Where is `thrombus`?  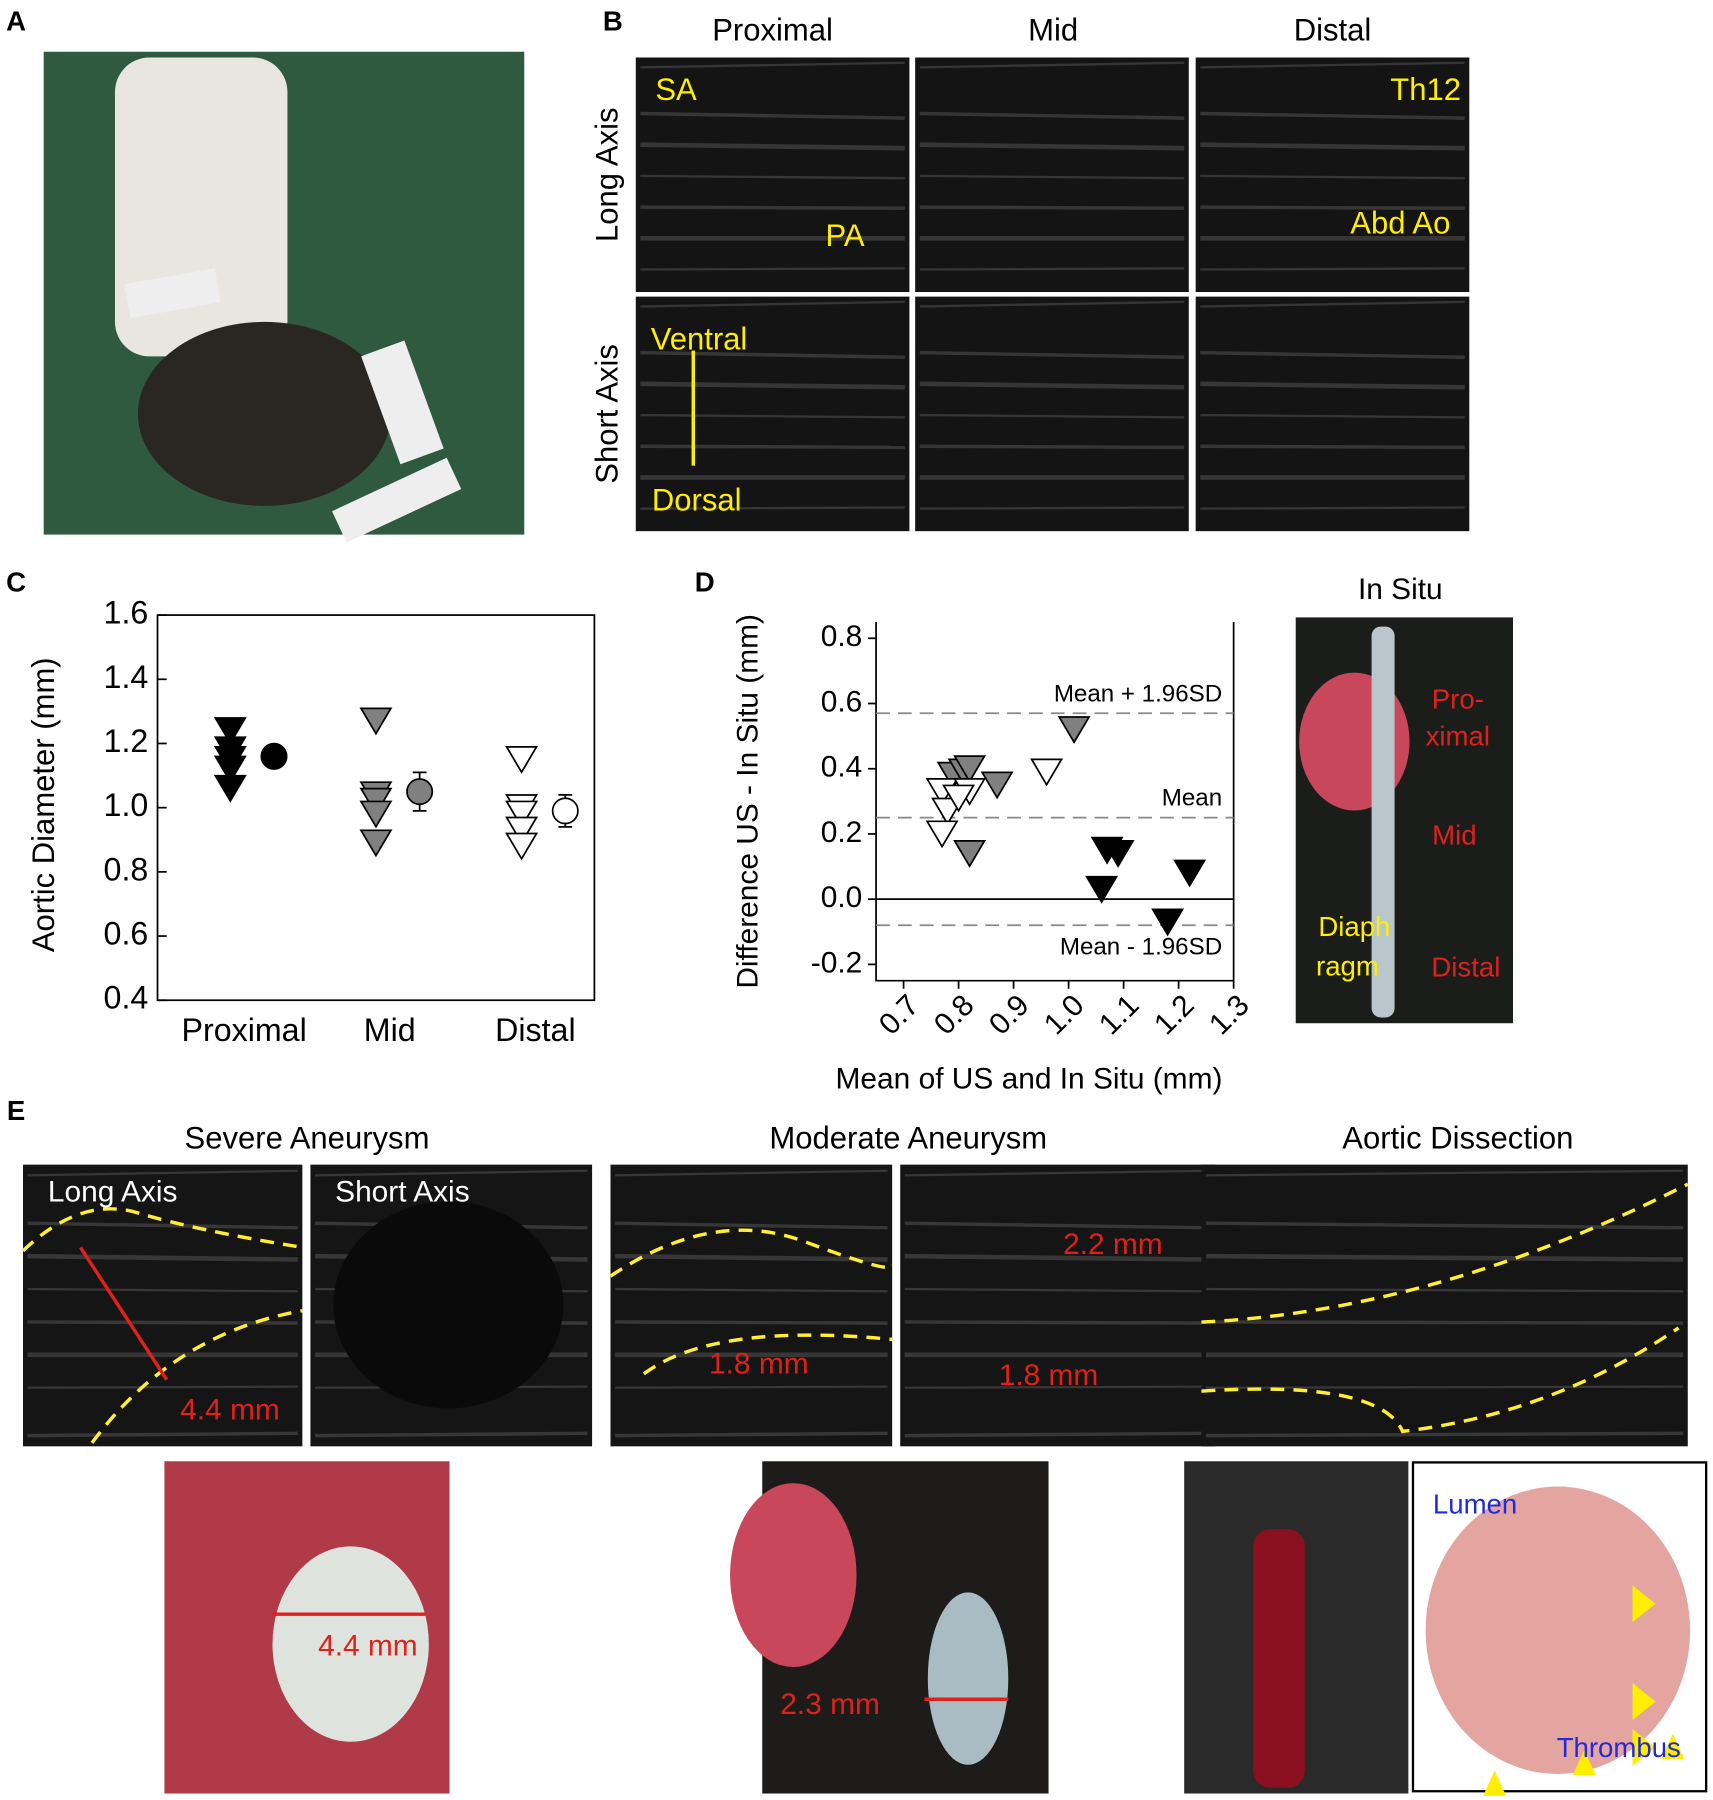
thrombus is located at coordinates (1279, 1658).